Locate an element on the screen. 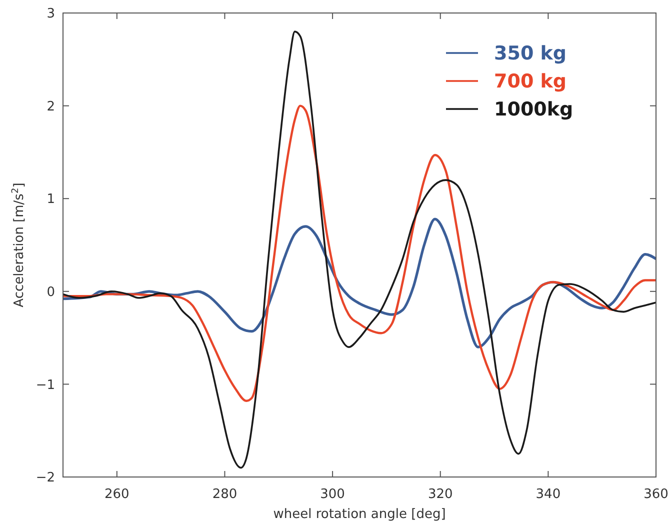  legend-label: 350 kg is located at coordinates (530, 53).